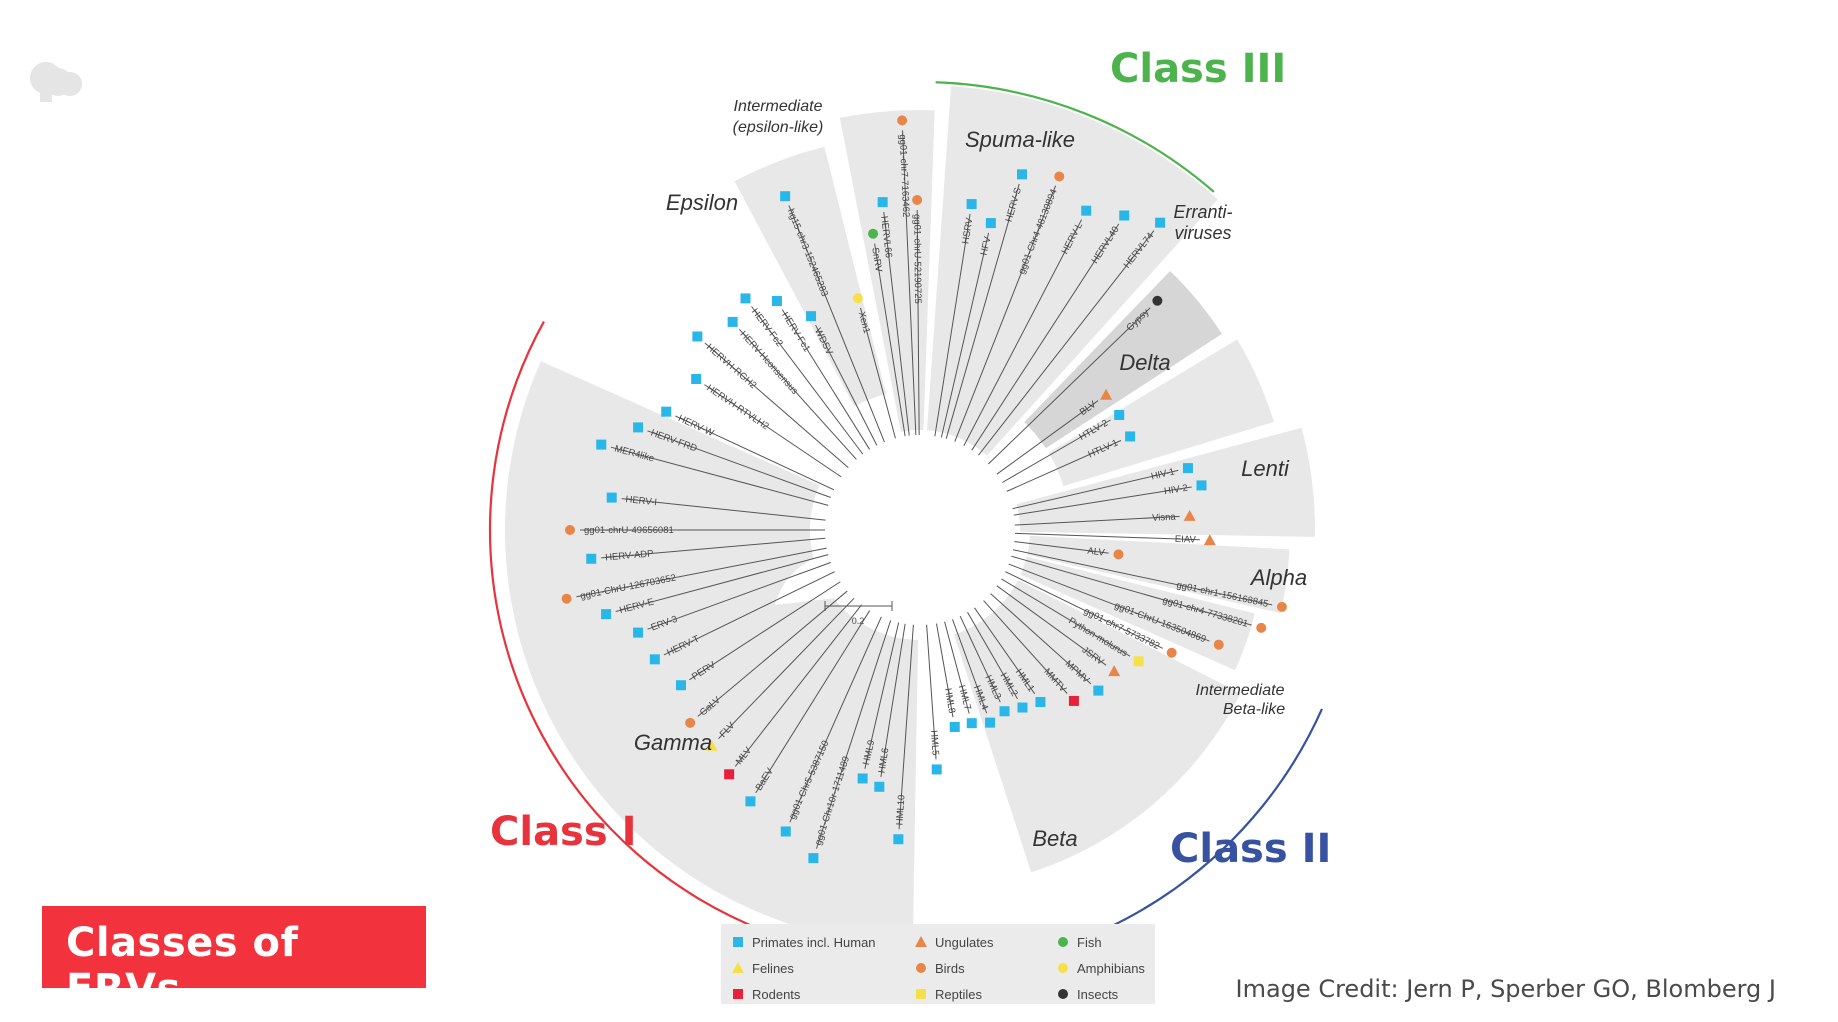  I want to click on legend-label: Amphibians, so click(1111, 968).